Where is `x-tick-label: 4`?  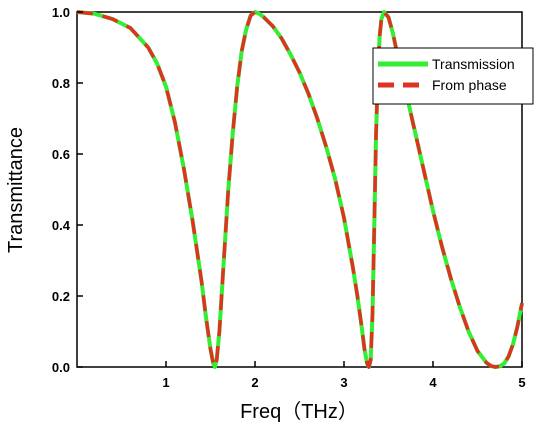 x-tick-label: 4 is located at coordinates (433, 382).